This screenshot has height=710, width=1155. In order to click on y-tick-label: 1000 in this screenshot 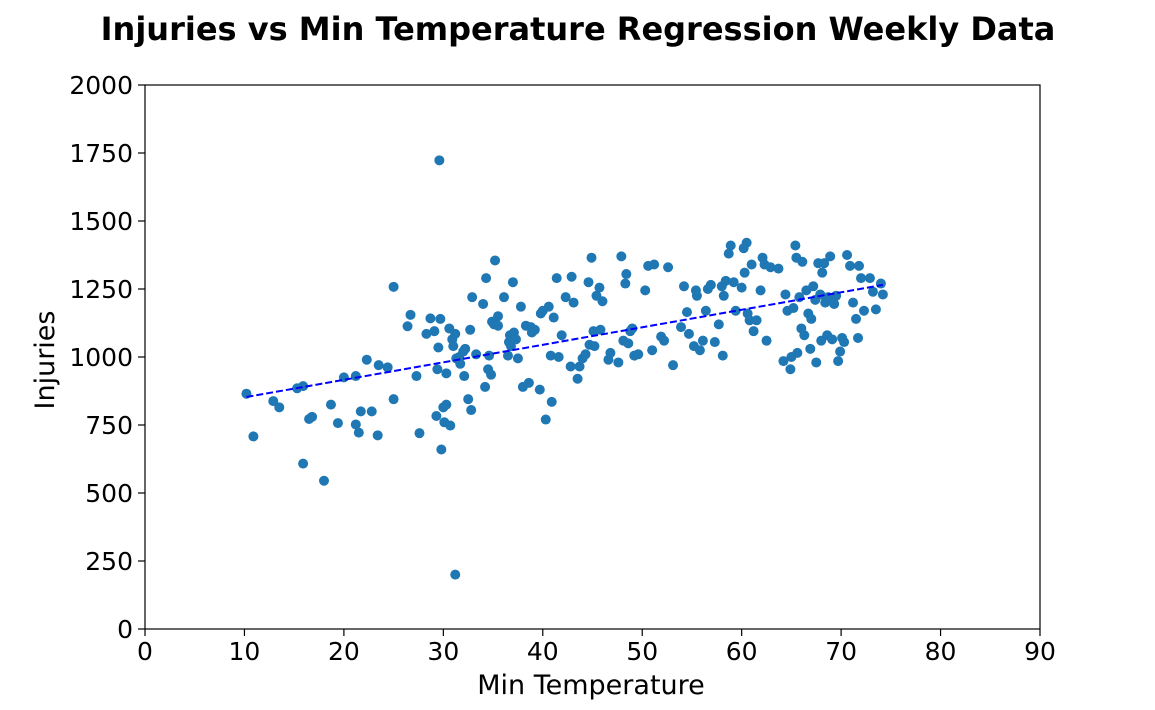, I will do `click(101, 357)`.